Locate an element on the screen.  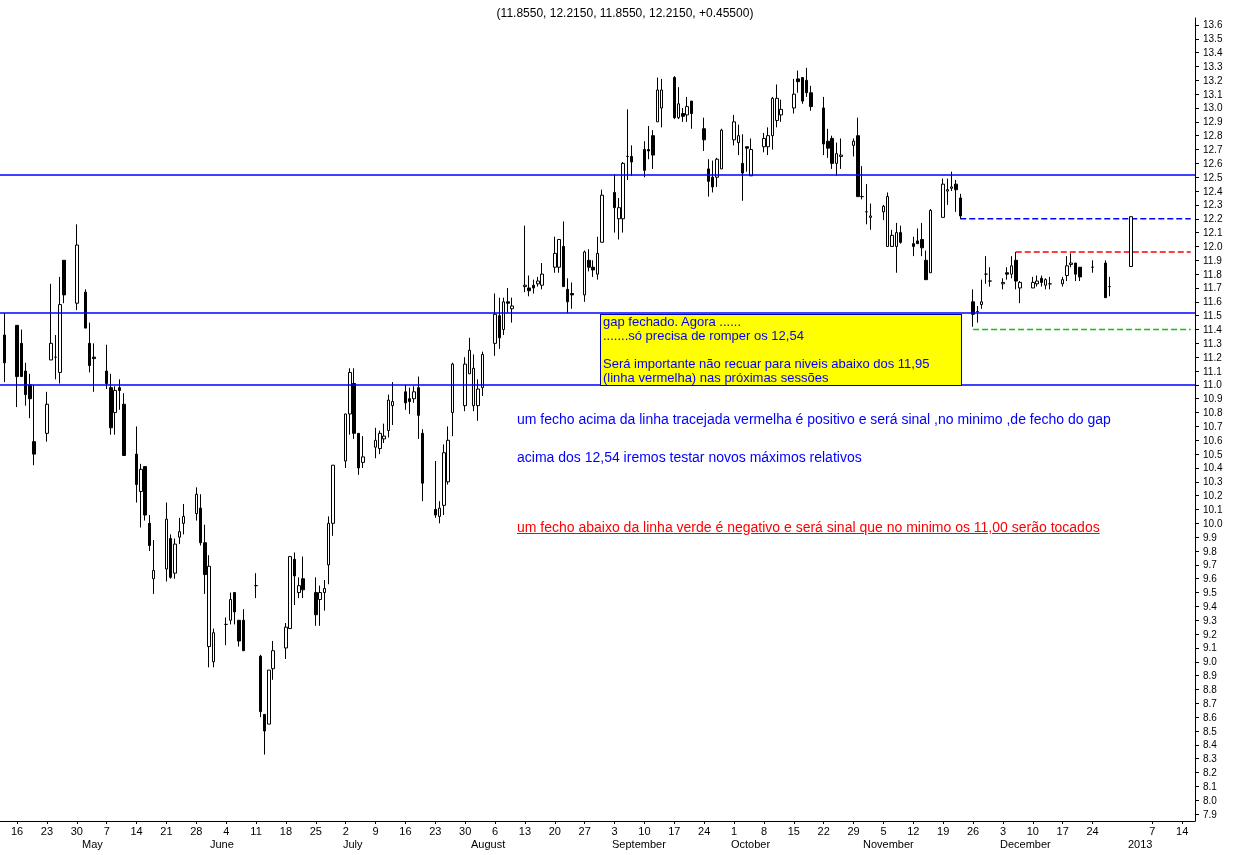
text: December is located at coordinates (1025, 844).